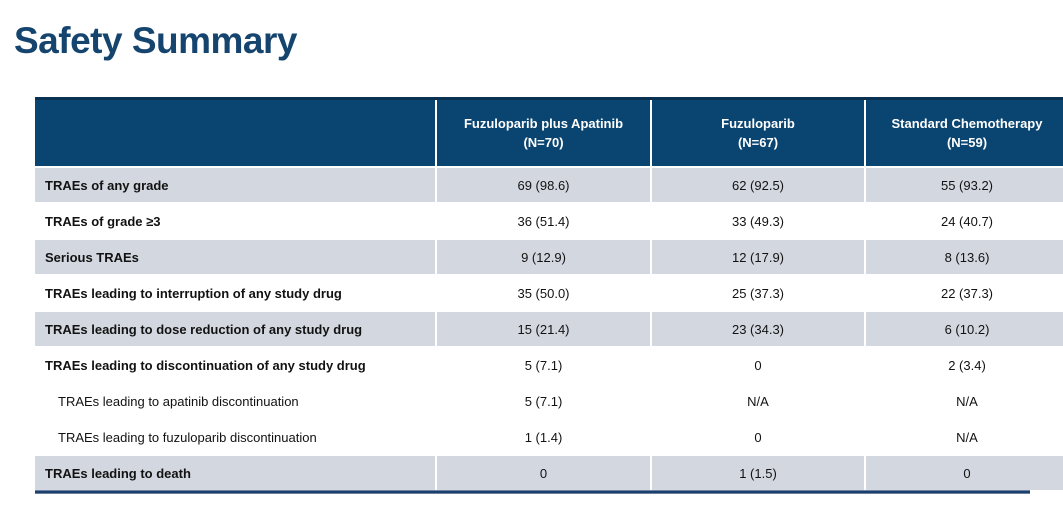 The image size is (1063, 513). What do you see at coordinates (235, 472) in the screenshot?
I see `row-label: TRAEs leading to death` at bounding box center [235, 472].